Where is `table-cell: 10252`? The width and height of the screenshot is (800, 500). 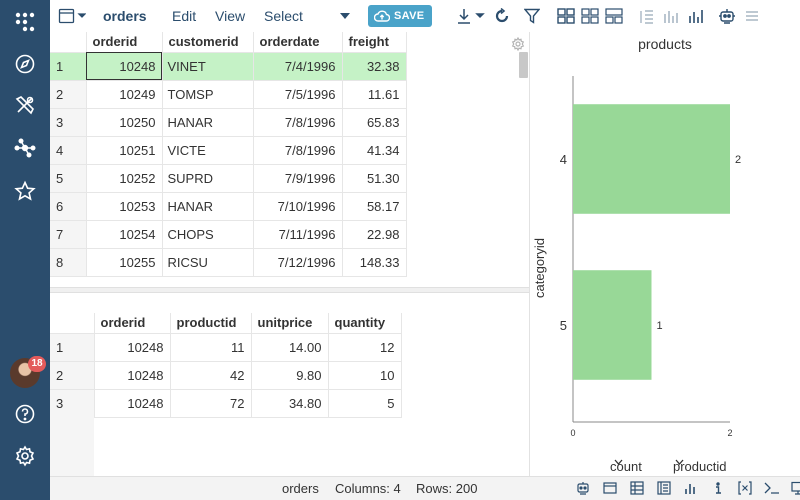
table-cell: 10252 is located at coordinates (124, 178).